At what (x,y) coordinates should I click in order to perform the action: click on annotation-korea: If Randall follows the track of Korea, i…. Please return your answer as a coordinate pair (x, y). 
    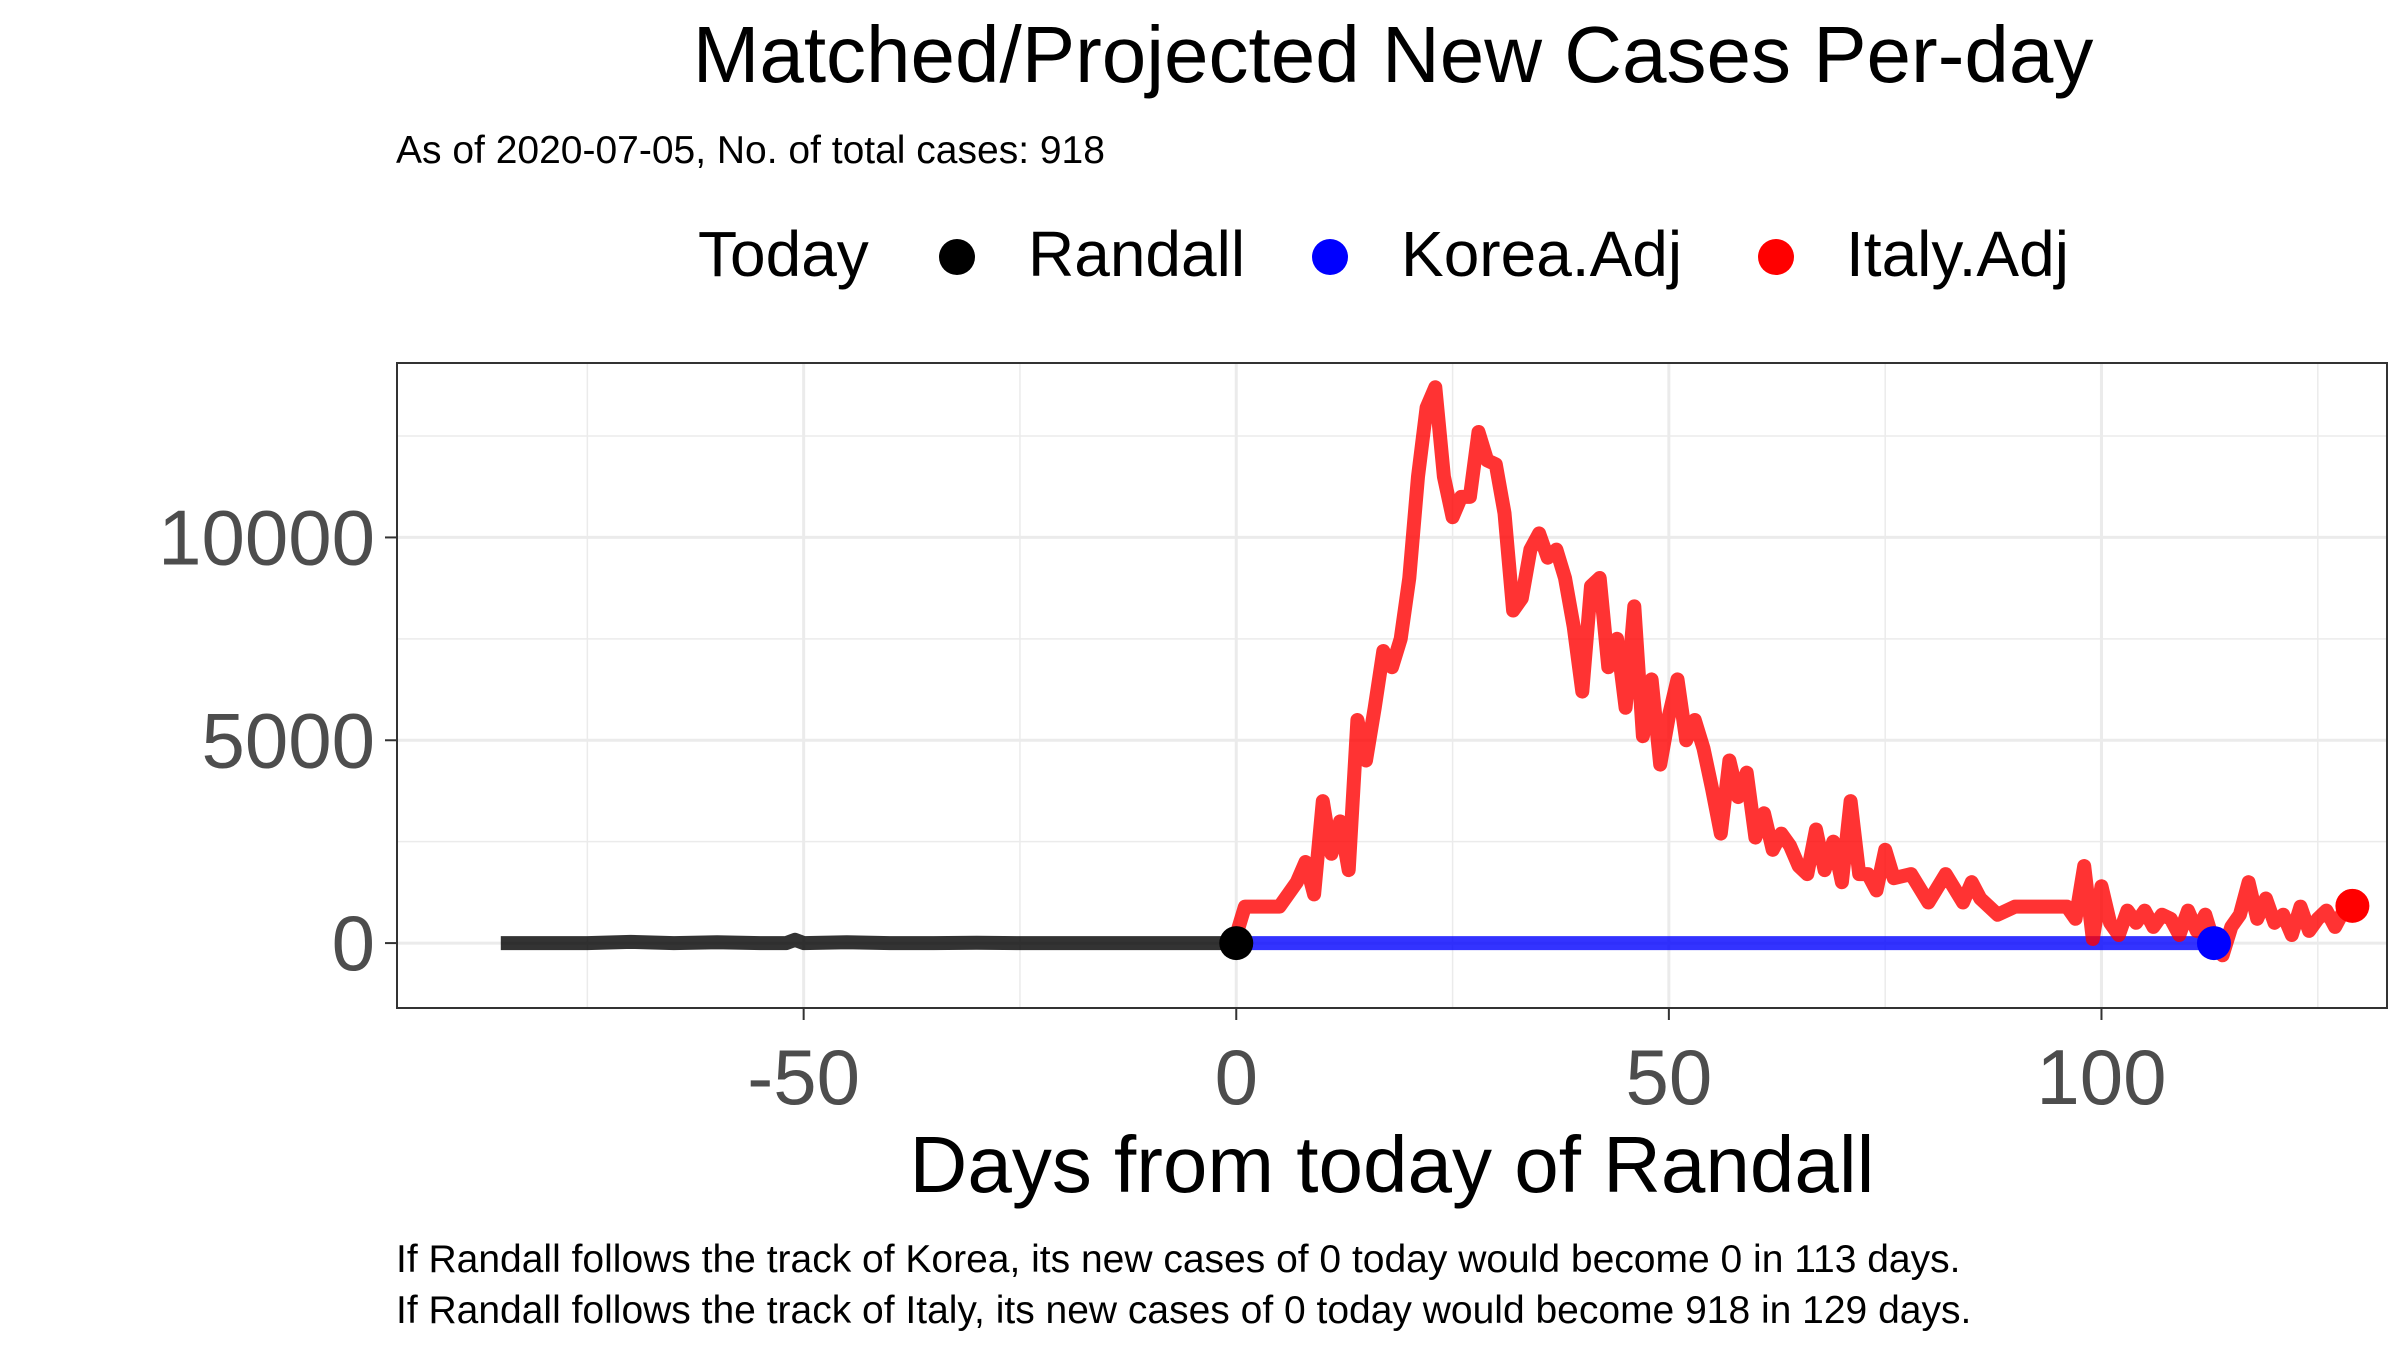
    Looking at the image, I should click on (1178, 1259).